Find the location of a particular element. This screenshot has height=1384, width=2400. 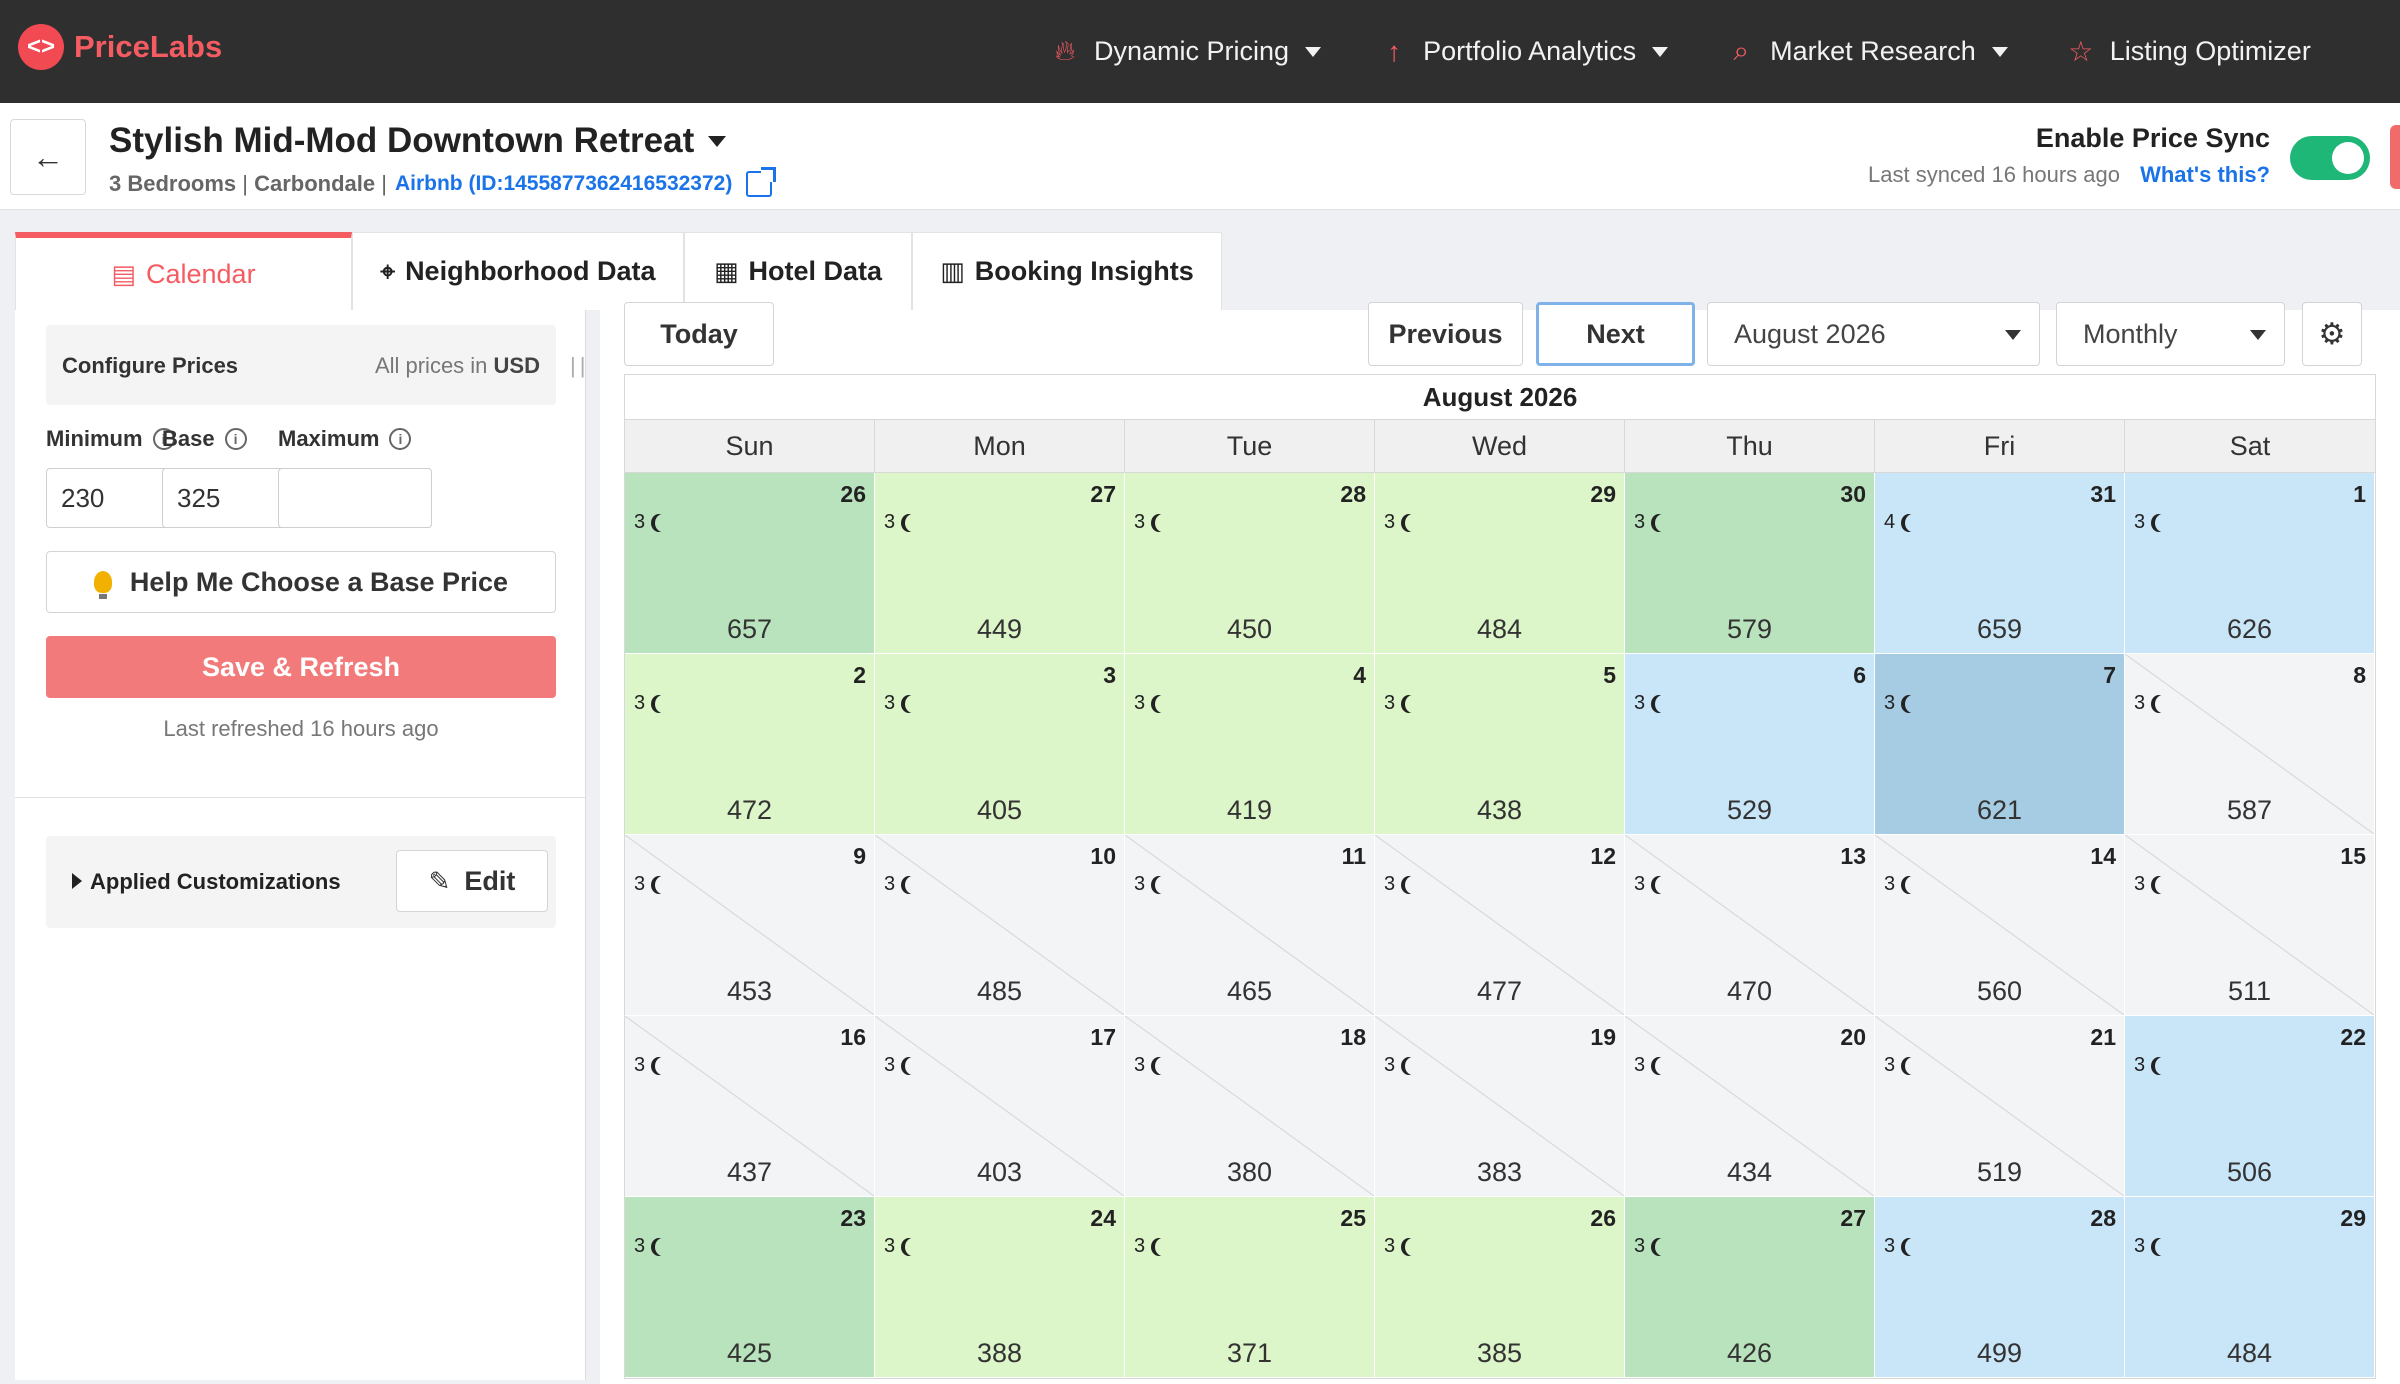

calendar-day-cell: 17 3 403 is located at coordinates (1000, 1106).